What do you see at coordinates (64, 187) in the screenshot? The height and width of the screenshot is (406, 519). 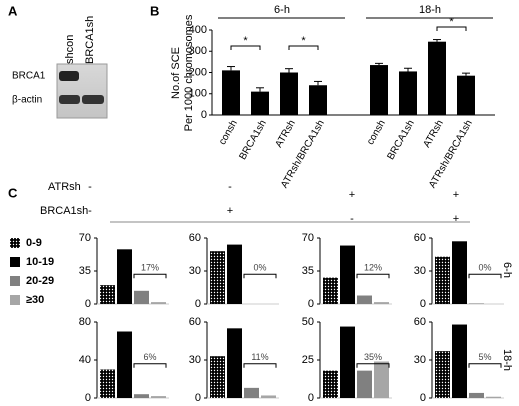 I see `condition-label: ATRsh` at bounding box center [64, 187].